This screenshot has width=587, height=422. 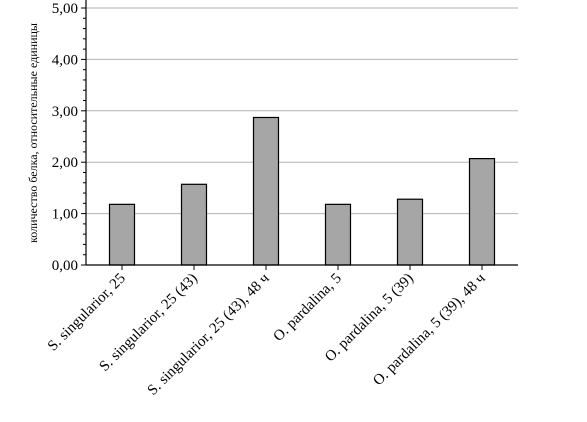 What do you see at coordinates (65, 60) in the screenshot?
I see `y-tick-label: 4,00` at bounding box center [65, 60].